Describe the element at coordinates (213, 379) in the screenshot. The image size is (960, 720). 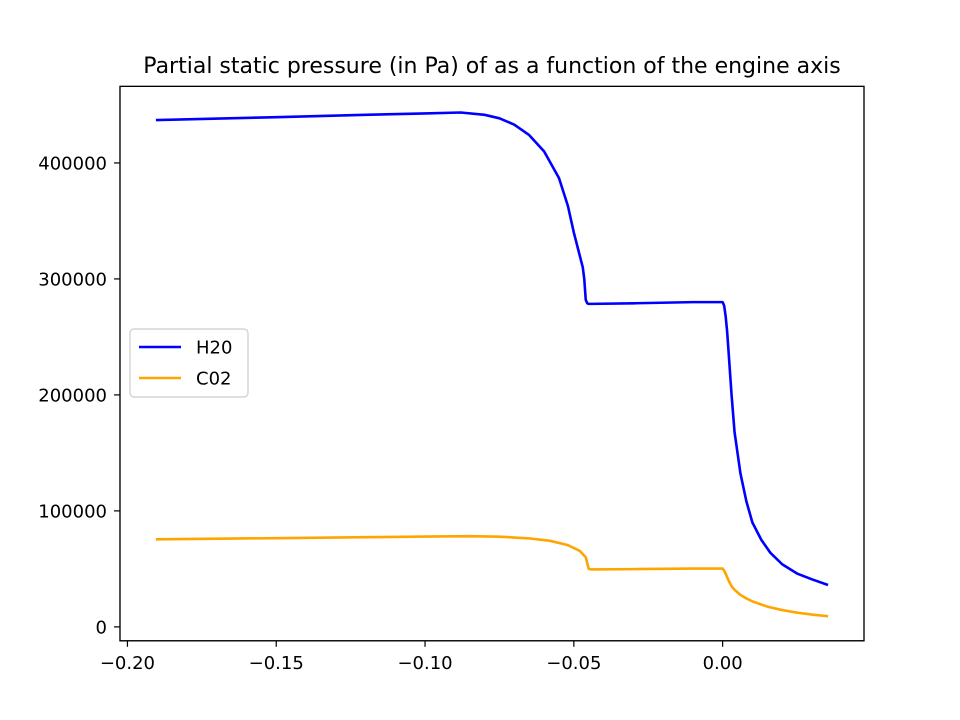
I see `legend-label-c02: C02` at that location.